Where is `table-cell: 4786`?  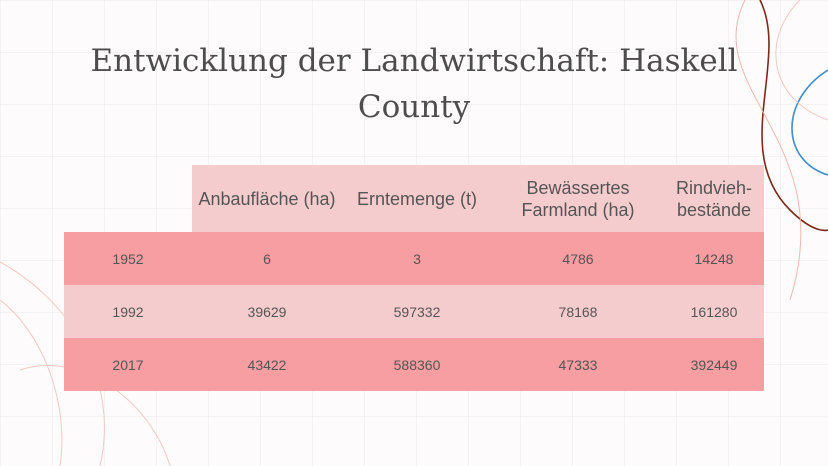 table-cell: 4786 is located at coordinates (578, 258).